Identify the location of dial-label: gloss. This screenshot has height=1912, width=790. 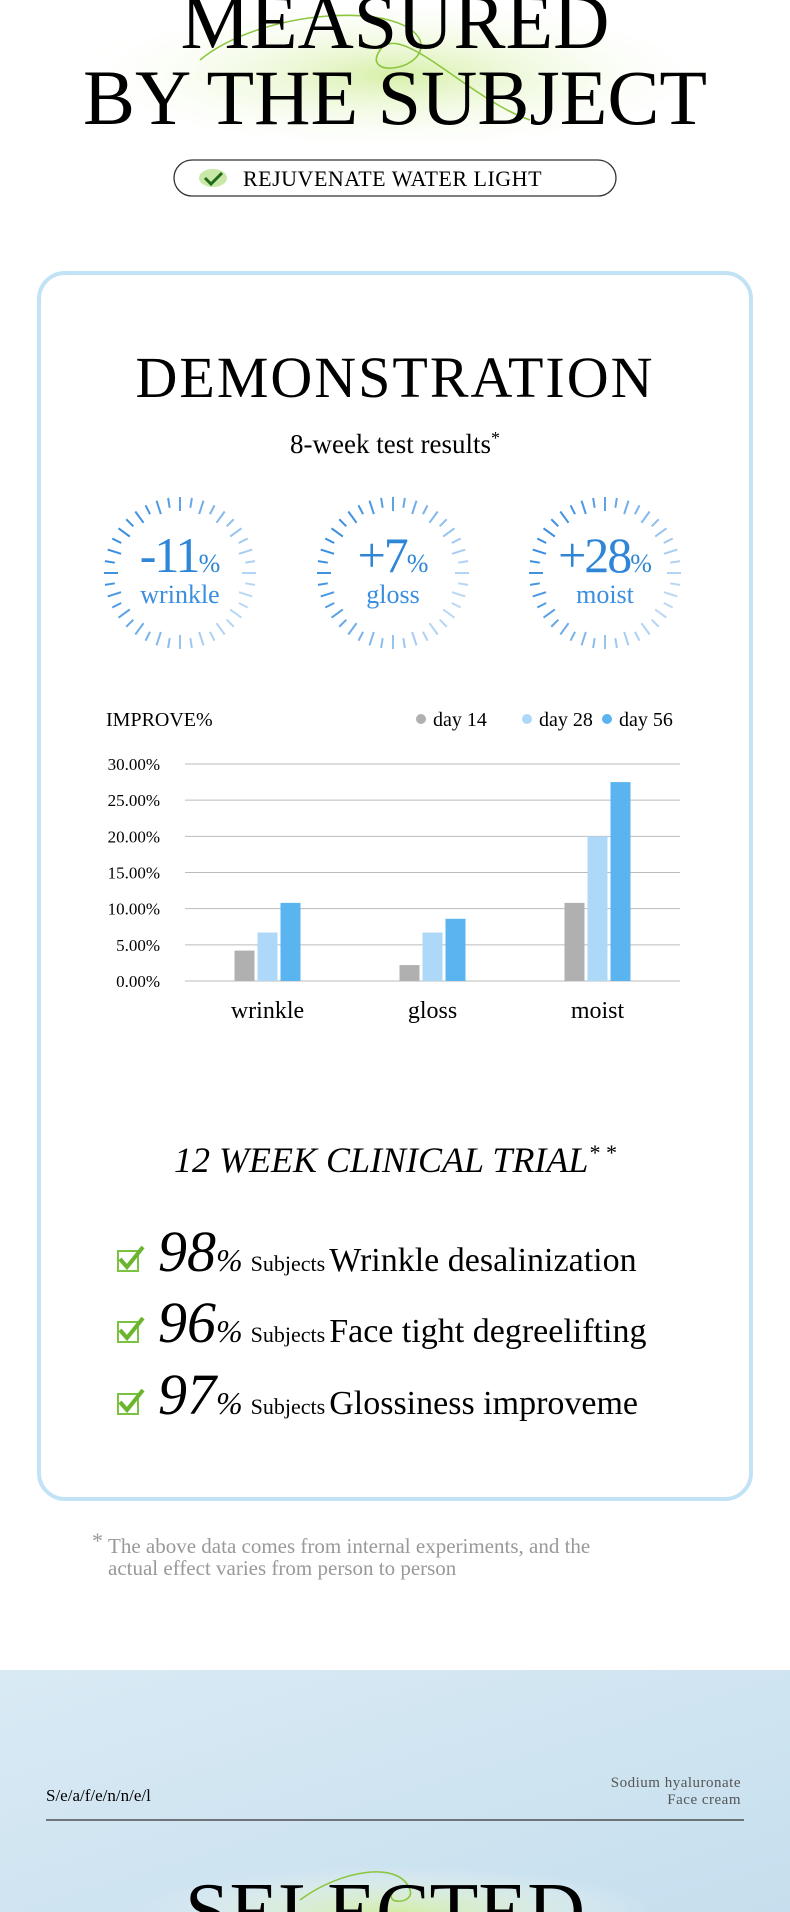
(392, 594).